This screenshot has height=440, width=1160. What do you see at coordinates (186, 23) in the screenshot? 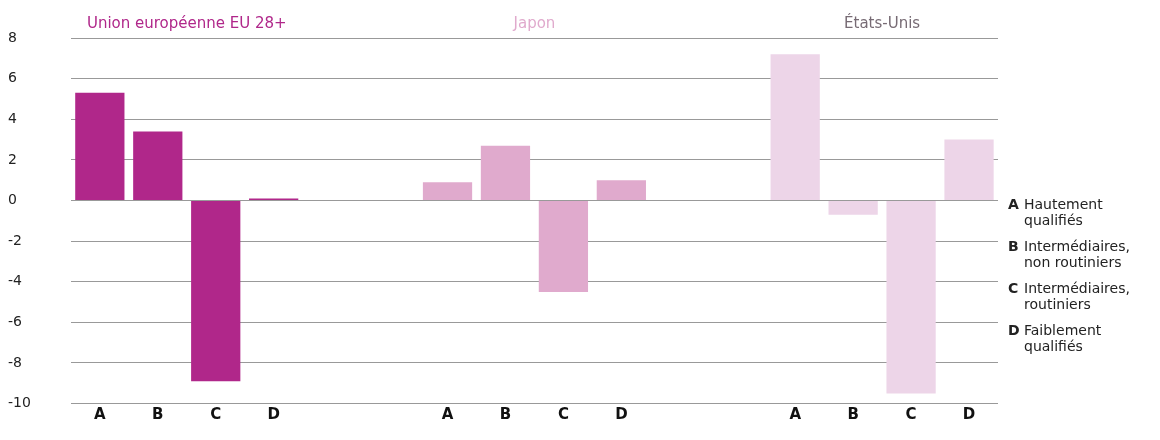
I see `text: Union européenne EU 28+` at bounding box center [186, 23].